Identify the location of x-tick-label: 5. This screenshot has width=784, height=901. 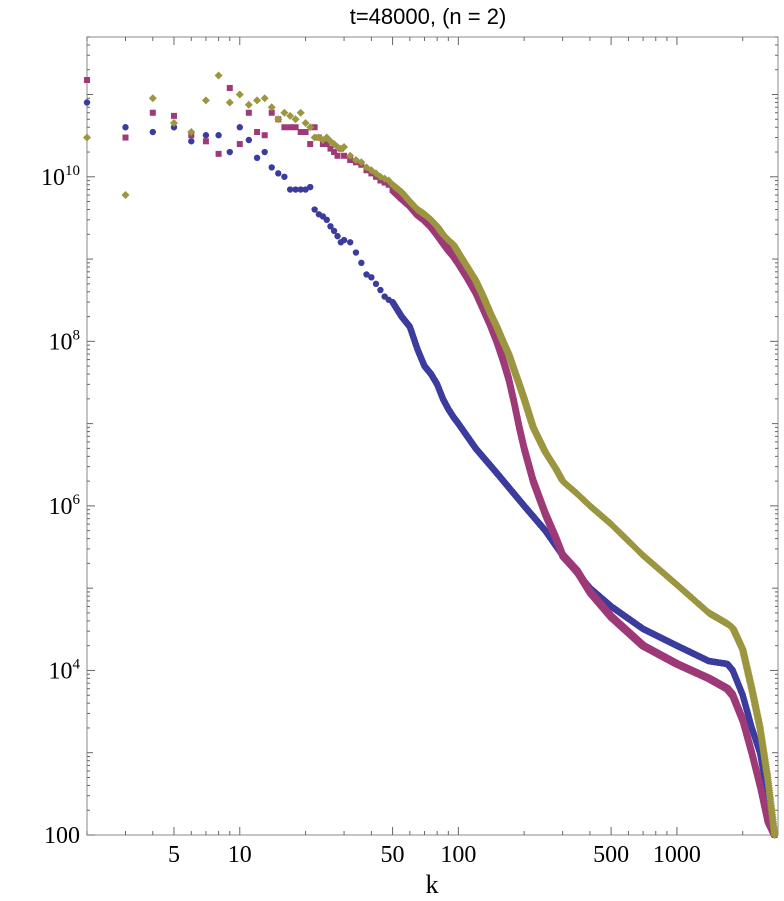
(174, 855).